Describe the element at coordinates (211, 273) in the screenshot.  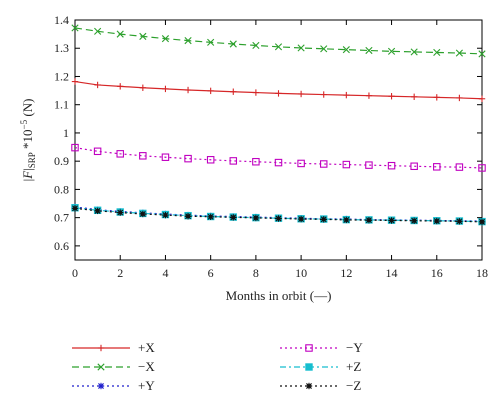
I see `x-tick-label: 6` at that location.